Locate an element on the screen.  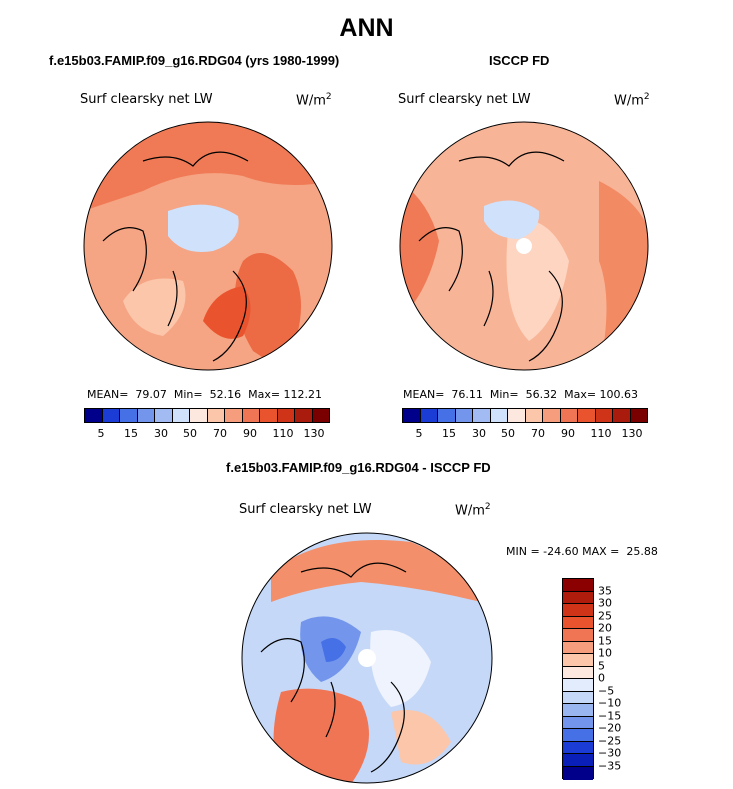
page-title: ANN is located at coordinates (366, 28).